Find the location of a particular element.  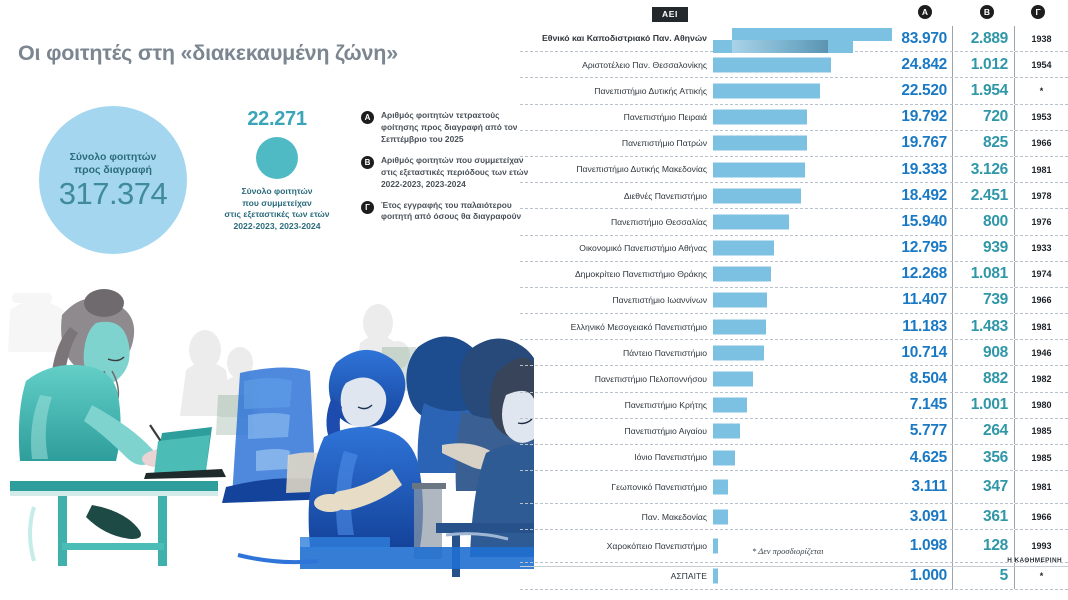

table-row: Πανεπιστήμιο Πειραιά 19.792 720 1953 is located at coordinates (794, 117).